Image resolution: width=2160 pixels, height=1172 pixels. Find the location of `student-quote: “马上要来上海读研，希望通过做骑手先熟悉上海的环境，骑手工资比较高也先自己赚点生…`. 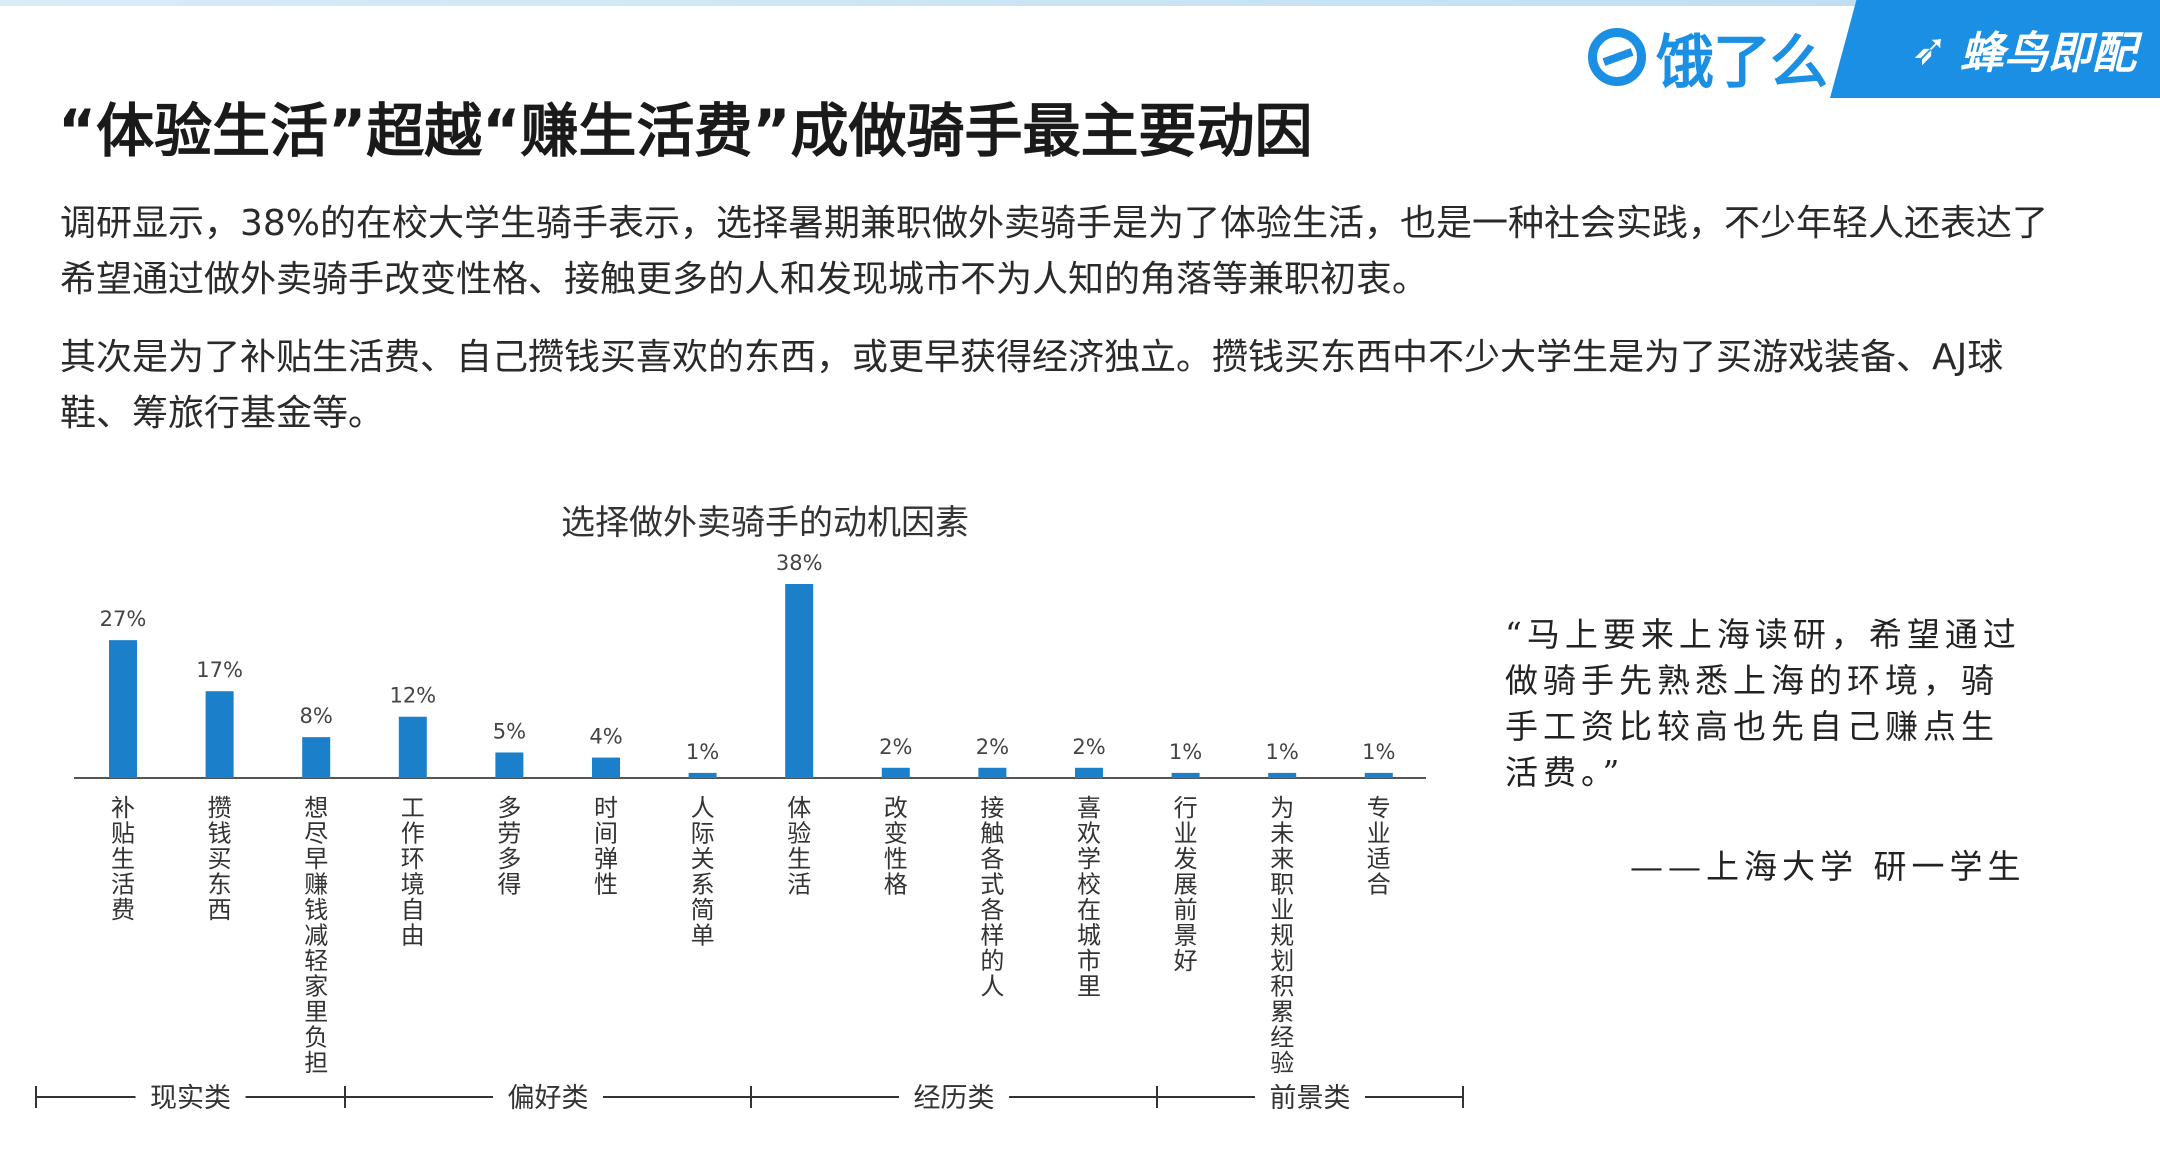

student-quote: “马上要来上海读研，希望通过做骑手先熟悉上海的环境，骑手工资比较高也先自己赚点生… is located at coordinates (1763, 703).